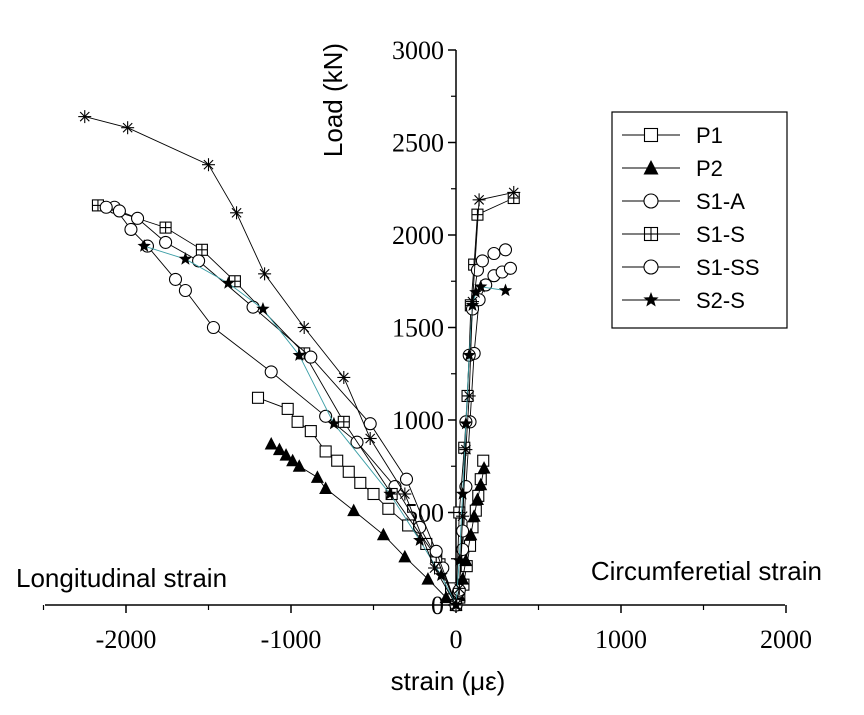  What do you see at coordinates (691, 267) in the screenshot?
I see `legend-entry-S1-SS: S1-SS` at bounding box center [691, 267].